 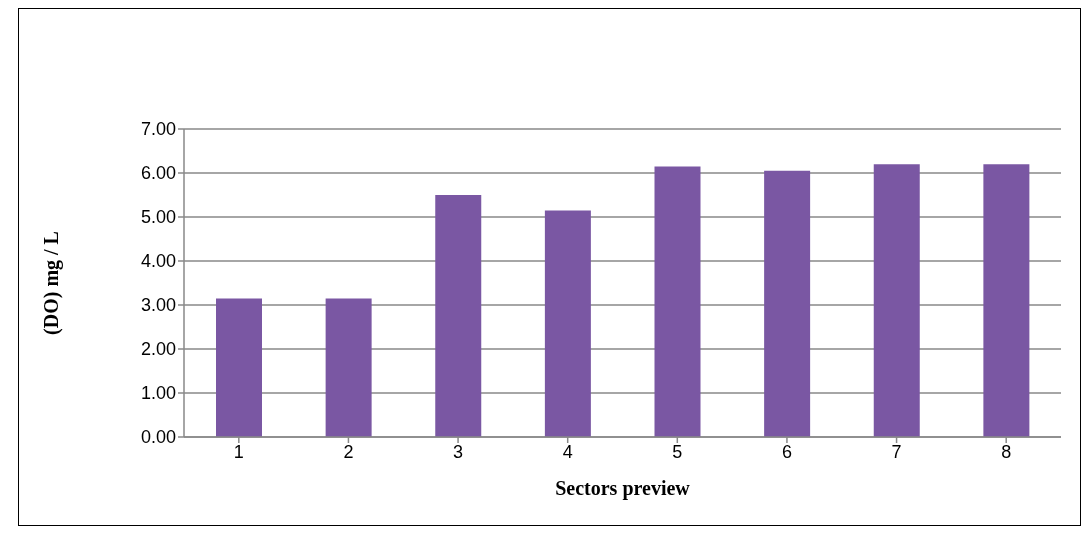 I want to click on x-tick-label: 5, so click(x=677, y=451).